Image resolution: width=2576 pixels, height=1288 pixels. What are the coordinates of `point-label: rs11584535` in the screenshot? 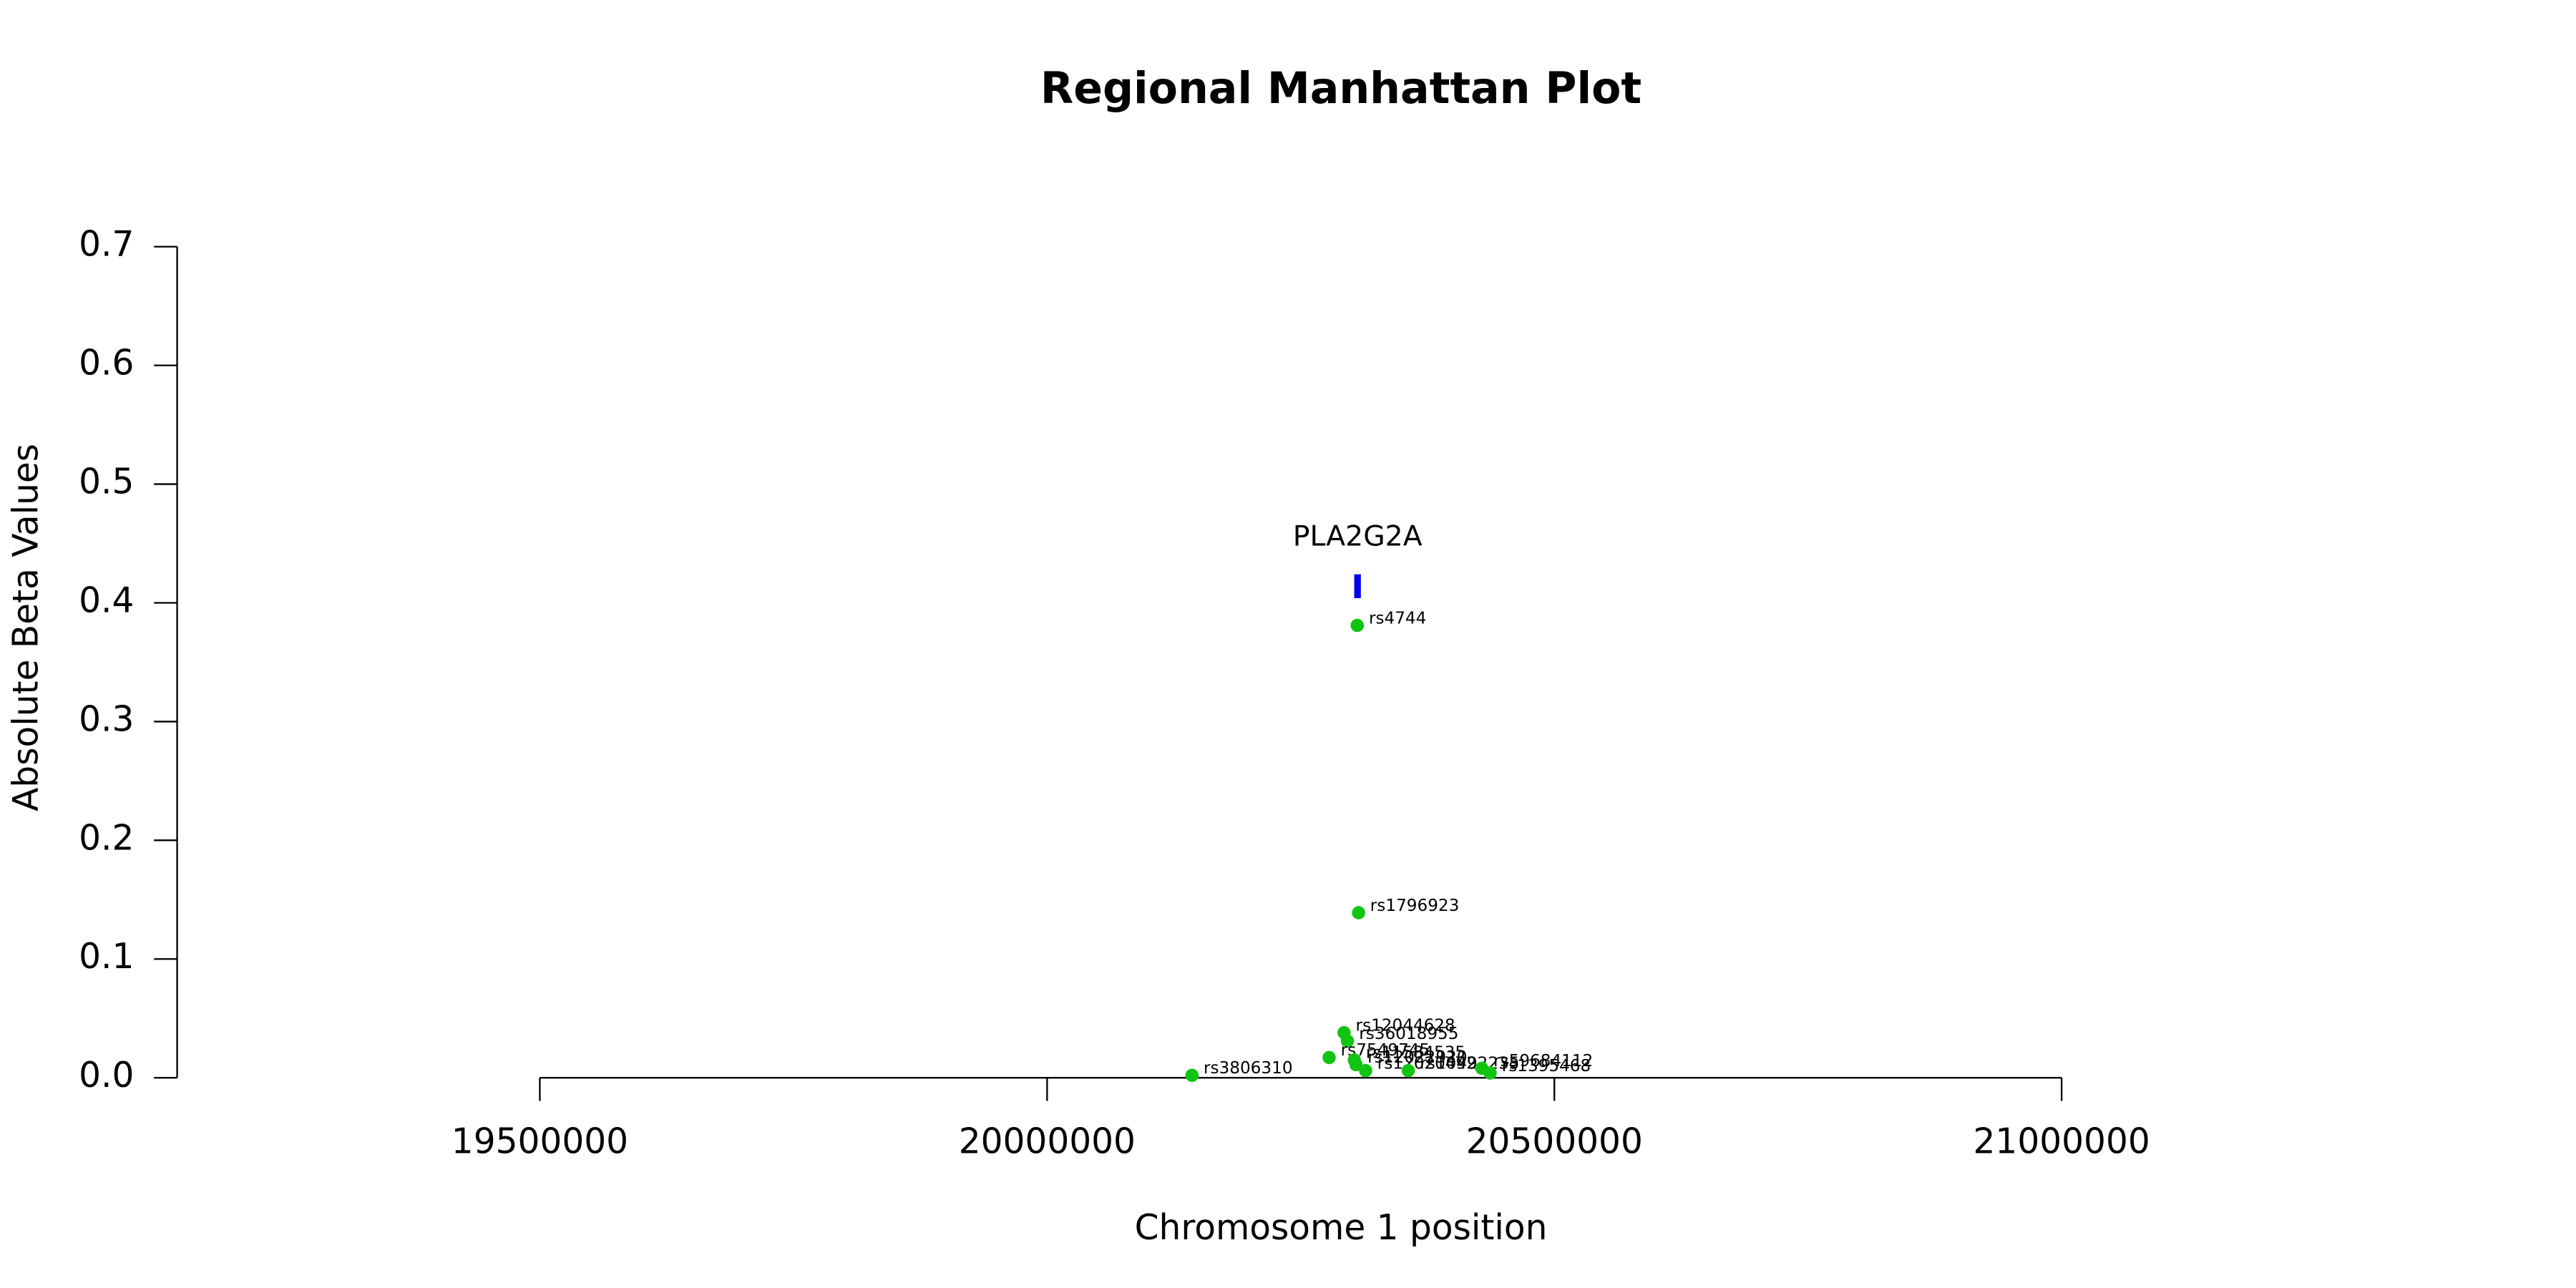 It's located at (1415, 1053).